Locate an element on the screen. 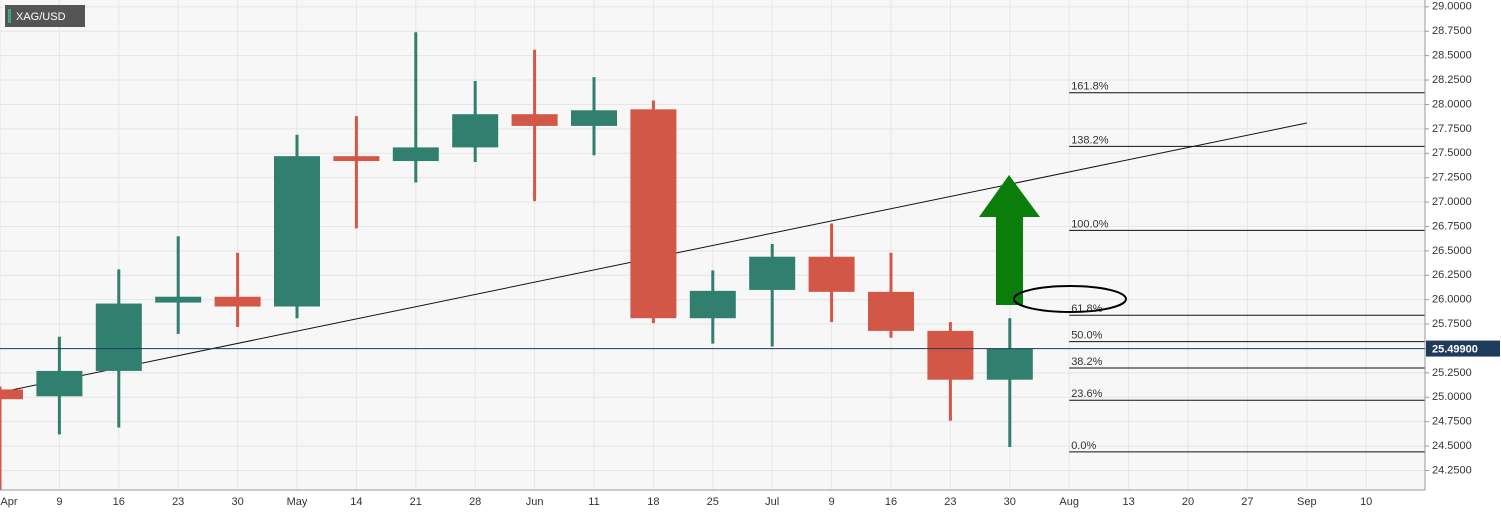 This screenshot has width=1501, height=514. x-tick-label: May is located at coordinates (297, 502).